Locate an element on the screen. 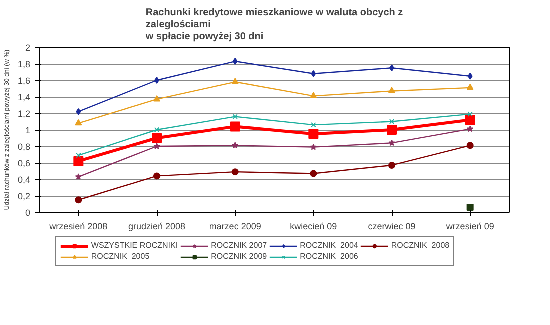 The image size is (550, 325). y-tick-label: 1,8 is located at coordinates (24, 65).